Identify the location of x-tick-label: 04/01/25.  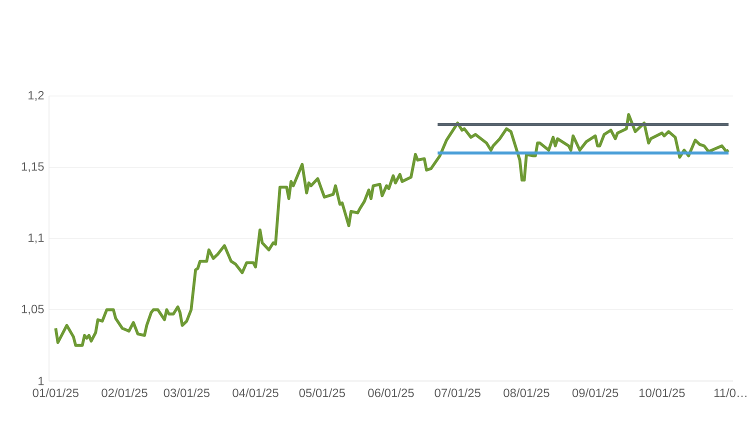
(255, 393).